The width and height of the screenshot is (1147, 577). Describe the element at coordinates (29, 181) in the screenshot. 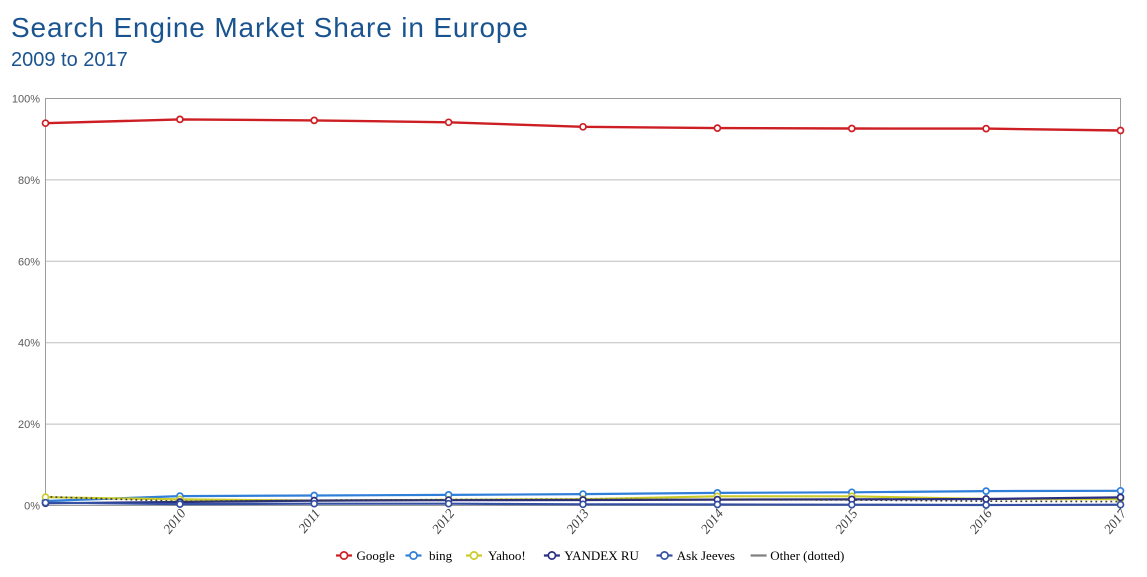

I see `svg-text: 80%` at that location.